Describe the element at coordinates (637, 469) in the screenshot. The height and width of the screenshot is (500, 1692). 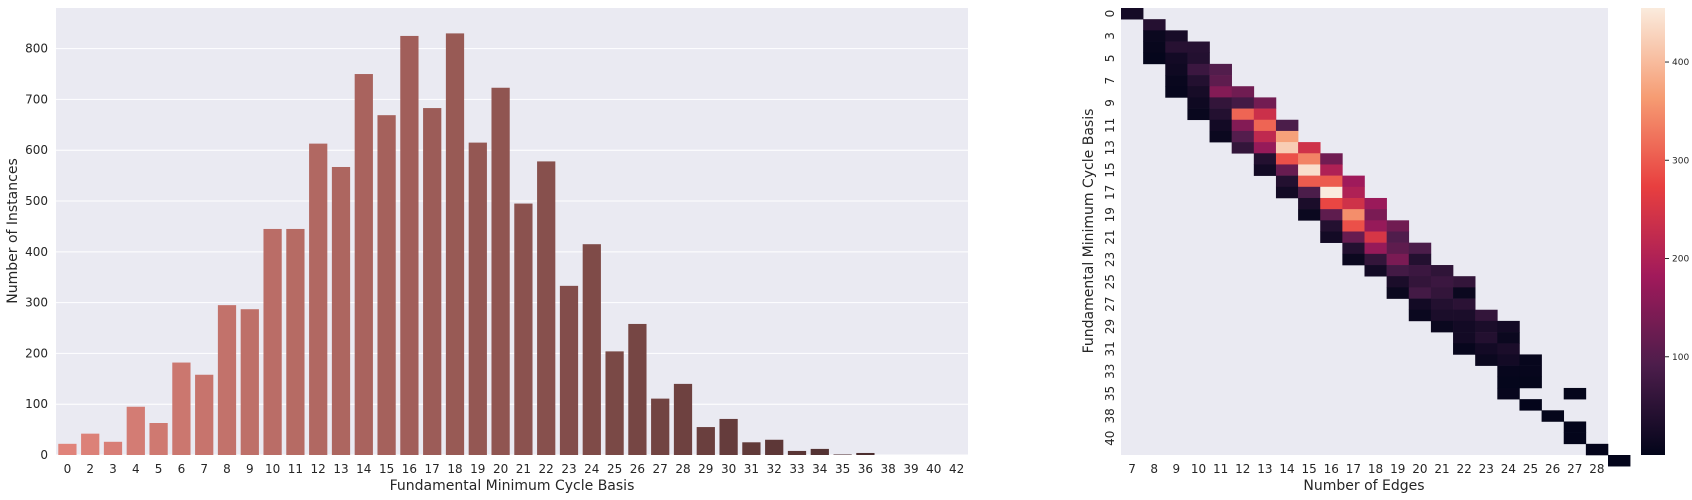
I see `bar-x-tick-label: 26` at that location.